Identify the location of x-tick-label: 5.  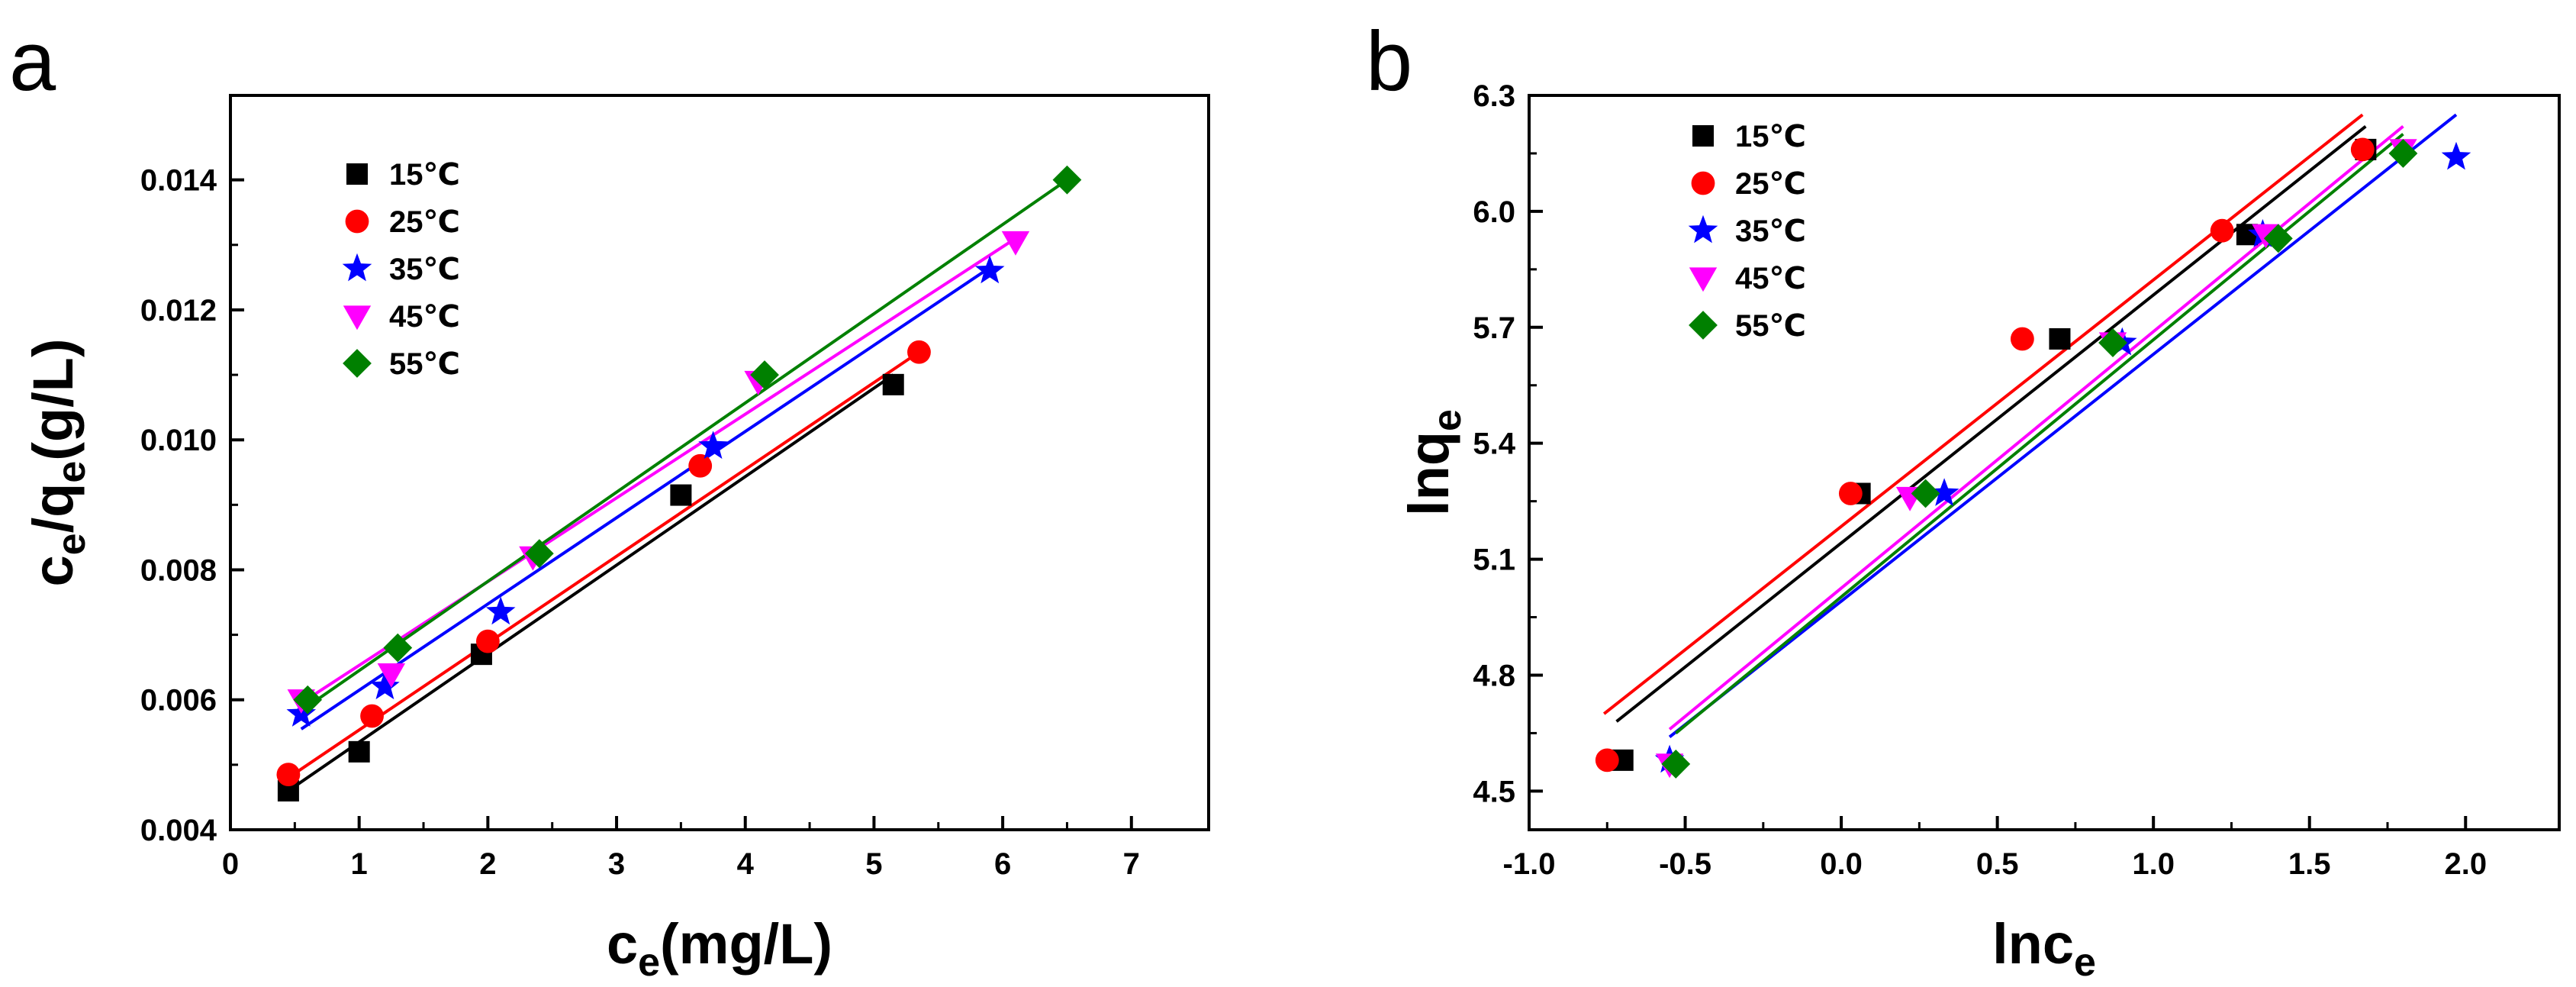
(873, 864).